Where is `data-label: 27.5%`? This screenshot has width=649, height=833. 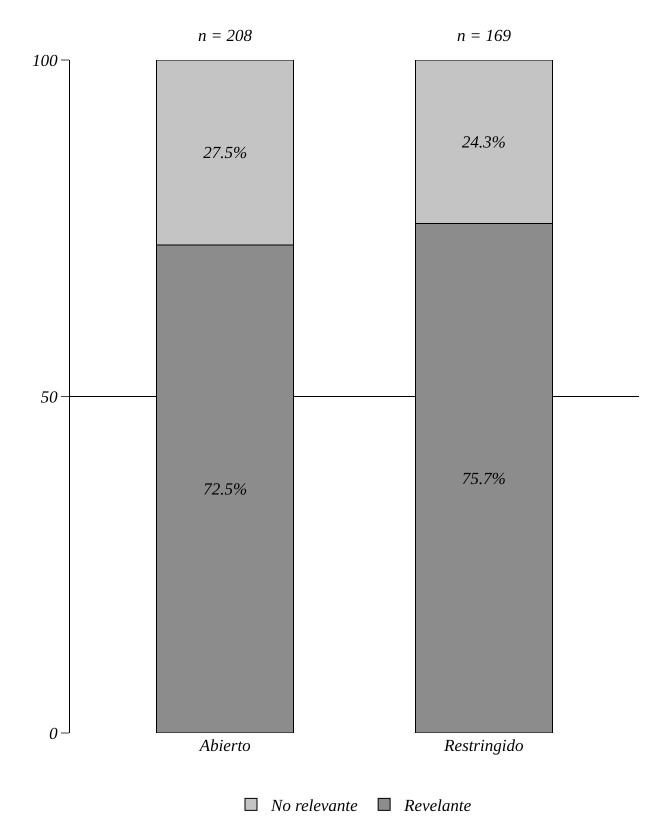 data-label: 27.5% is located at coordinates (225, 152).